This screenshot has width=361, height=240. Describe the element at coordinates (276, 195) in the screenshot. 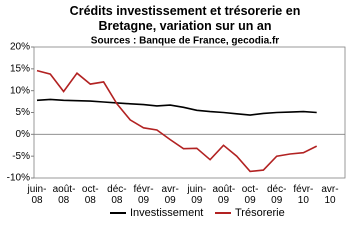

I see `x-tick-label: déc-09` at that location.